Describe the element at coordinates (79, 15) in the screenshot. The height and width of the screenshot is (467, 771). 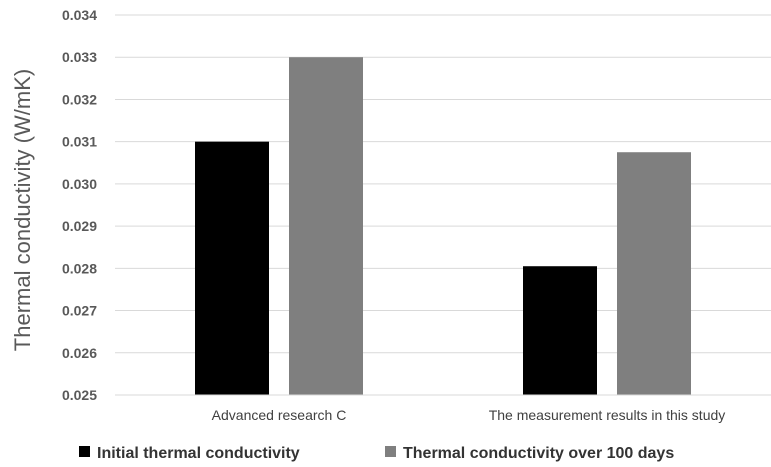
I see `y-tick-label: 0.034` at that location.